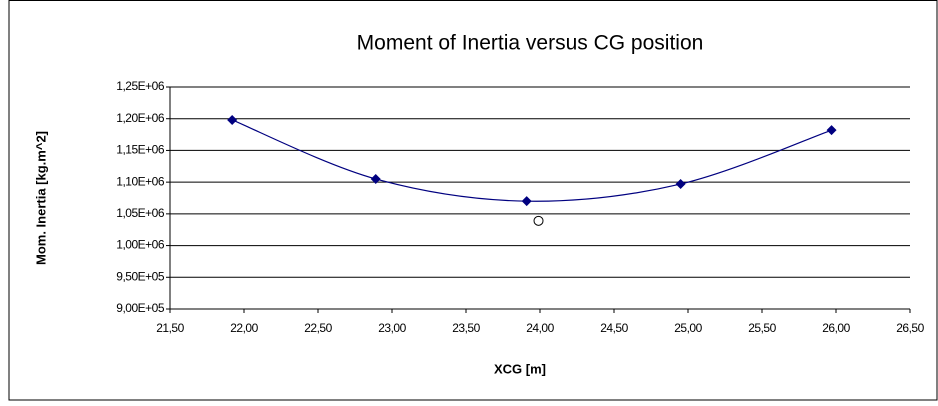 The height and width of the screenshot is (406, 938). What do you see at coordinates (40, 198) in the screenshot?
I see `y-axis-label: Mom. Inertia [kg.m^2]` at bounding box center [40, 198].